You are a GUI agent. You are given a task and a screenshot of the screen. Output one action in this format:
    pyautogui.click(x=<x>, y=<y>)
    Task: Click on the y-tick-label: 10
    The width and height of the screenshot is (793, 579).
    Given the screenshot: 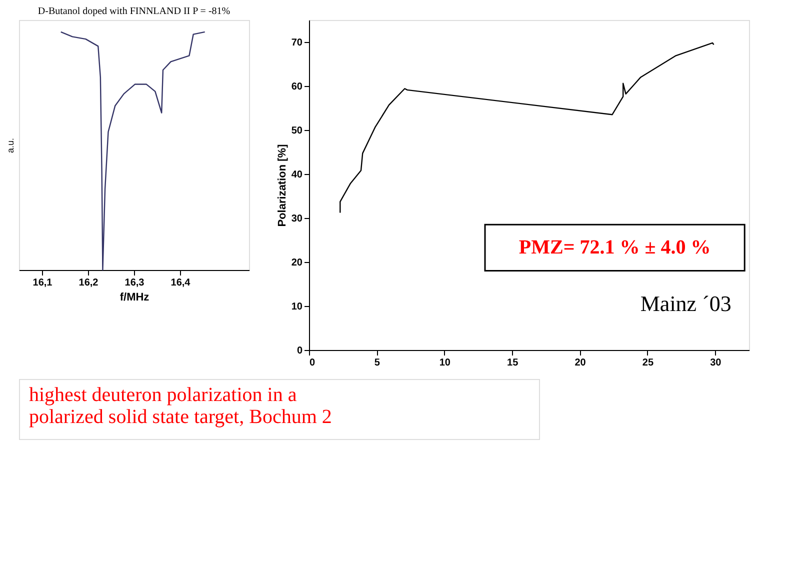 What is the action you would take?
    pyautogui.click(x=297, y=307)
    